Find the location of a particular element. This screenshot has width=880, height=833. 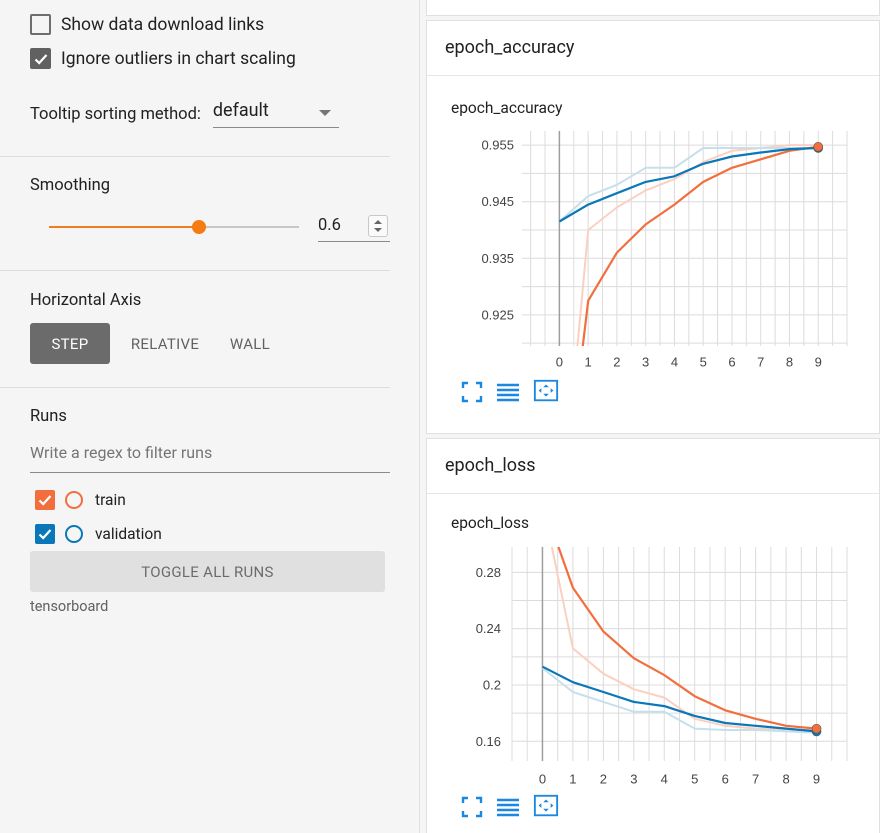

card-header: epoch_accuracy is located at coordinates (653, 48).